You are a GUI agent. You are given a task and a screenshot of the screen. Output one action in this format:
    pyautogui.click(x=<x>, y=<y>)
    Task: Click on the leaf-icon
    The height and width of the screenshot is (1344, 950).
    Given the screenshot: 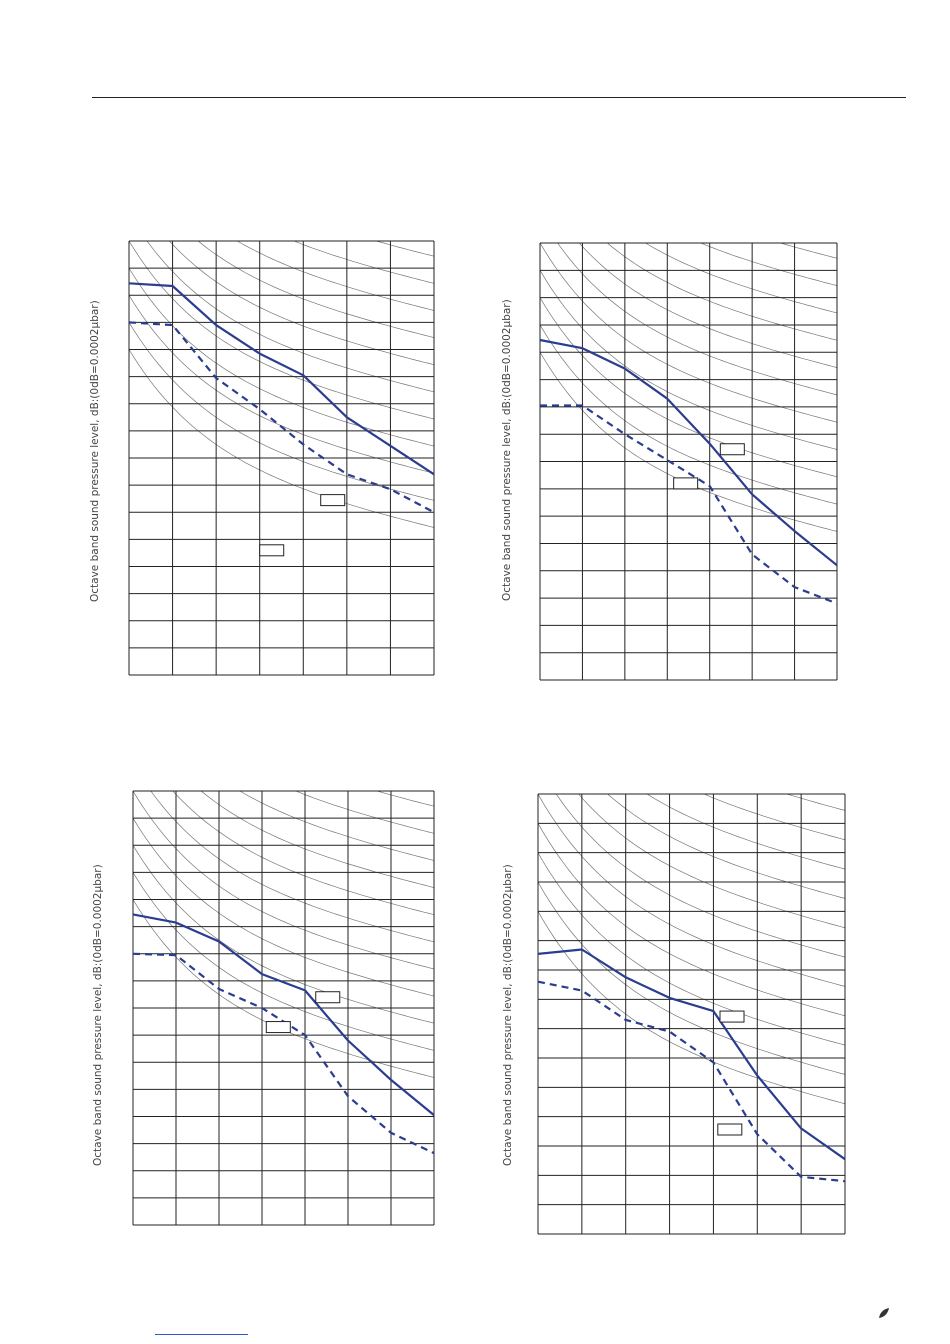 What is the action you would take?
    pyautogui.click(x=884, y=1313)
    